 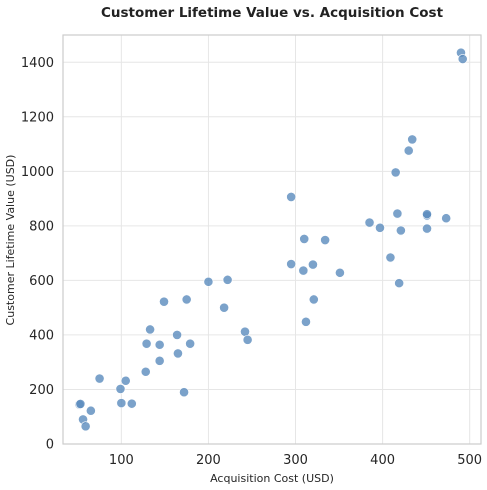 I want to click on y-tick-label: 200, so click(x=41, y=390).